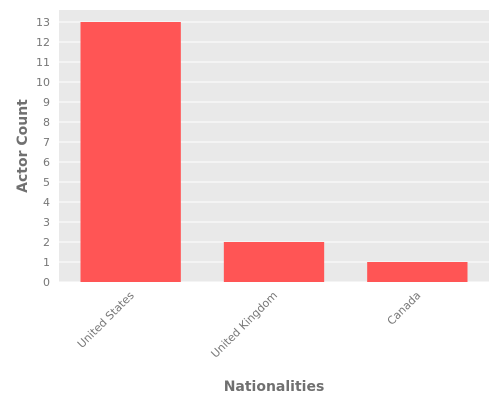 The image size is (500, 400). Describe the element at coordinates (106, 320) in the screenshot. I see `x-tick-label: United States` at that location.